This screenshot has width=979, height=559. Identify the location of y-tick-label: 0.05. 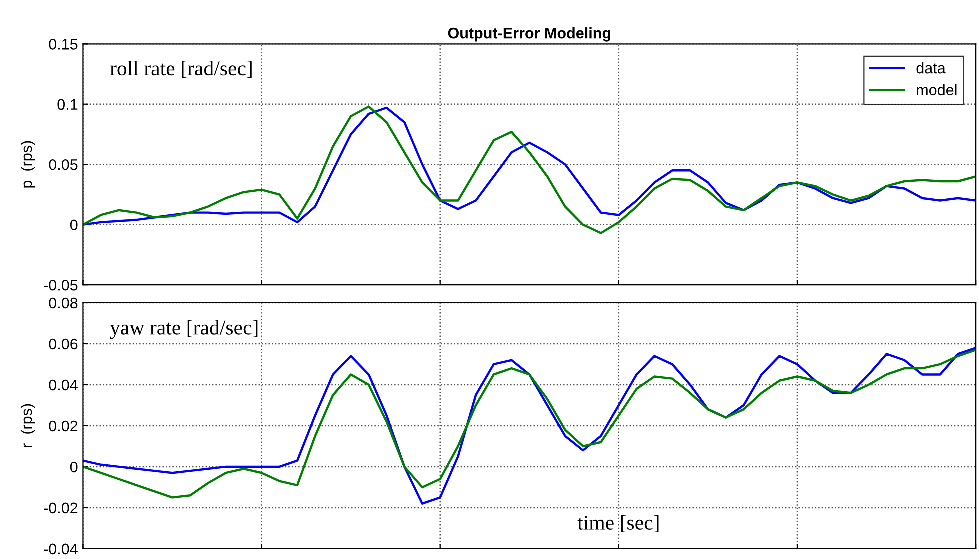
(63, 164).